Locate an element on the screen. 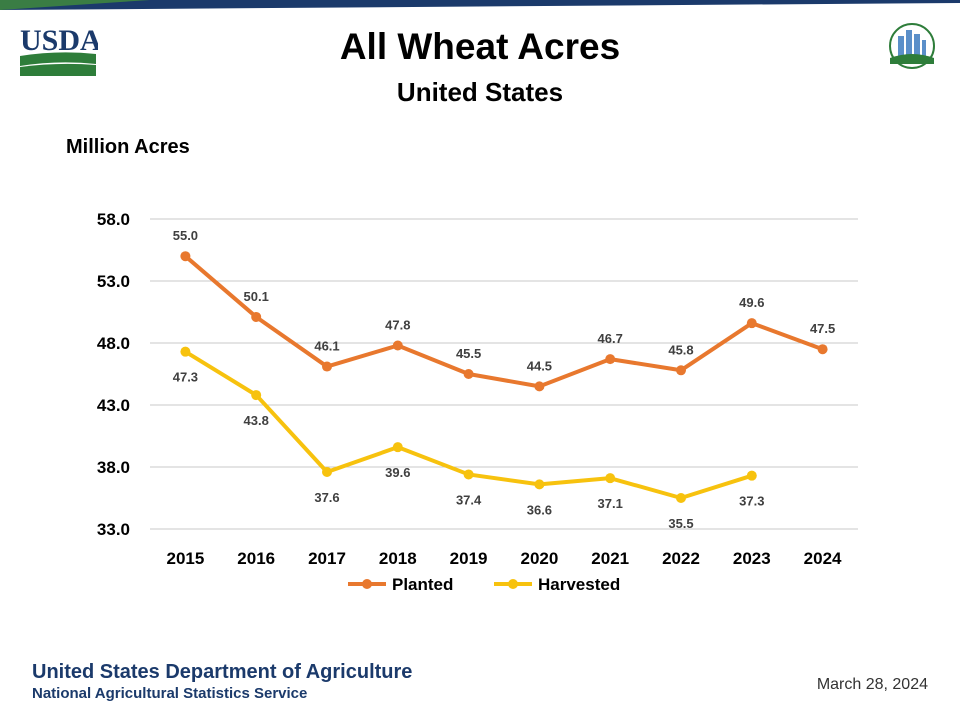  usda-logo: USDA is located at coordinates (59, 50).